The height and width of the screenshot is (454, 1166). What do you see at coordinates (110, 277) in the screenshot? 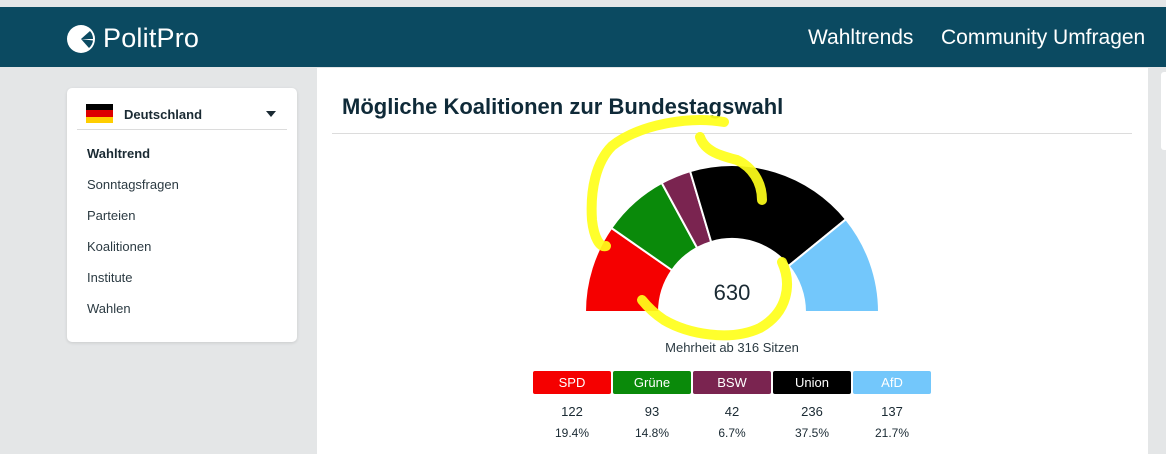
I see `sidebar-item-institute: Institute` at bounding box center [110, 277].